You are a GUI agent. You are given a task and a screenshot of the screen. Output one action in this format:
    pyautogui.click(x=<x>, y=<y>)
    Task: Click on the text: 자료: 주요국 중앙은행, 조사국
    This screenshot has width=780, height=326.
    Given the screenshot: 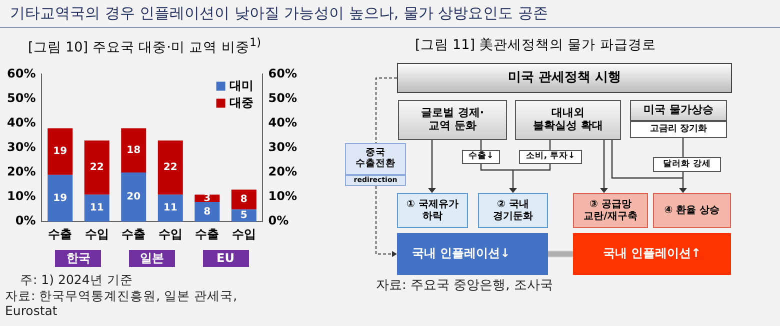 What is the action you would take?
    pyautogui.click(x=464, y=286)
    